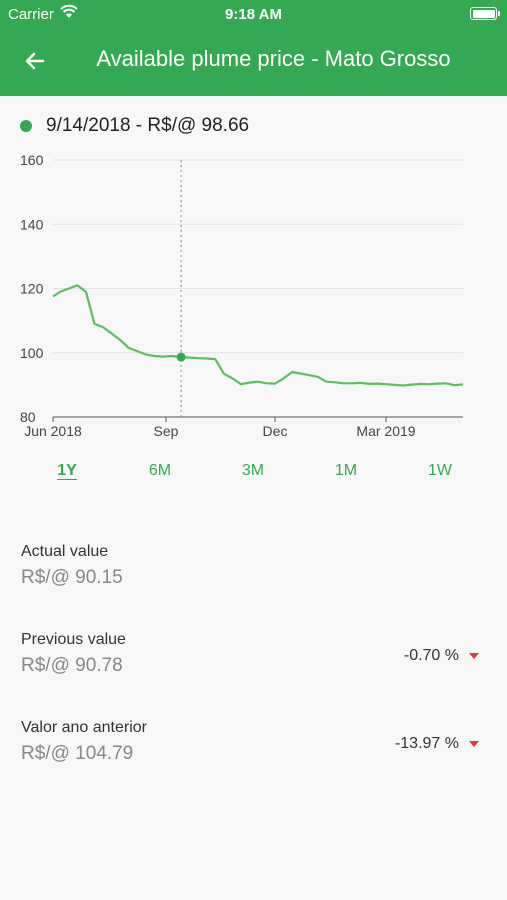  Describe the element at coordinates (166, 431) in the screenshot. I see `x-tick-label: Sep` at that location.